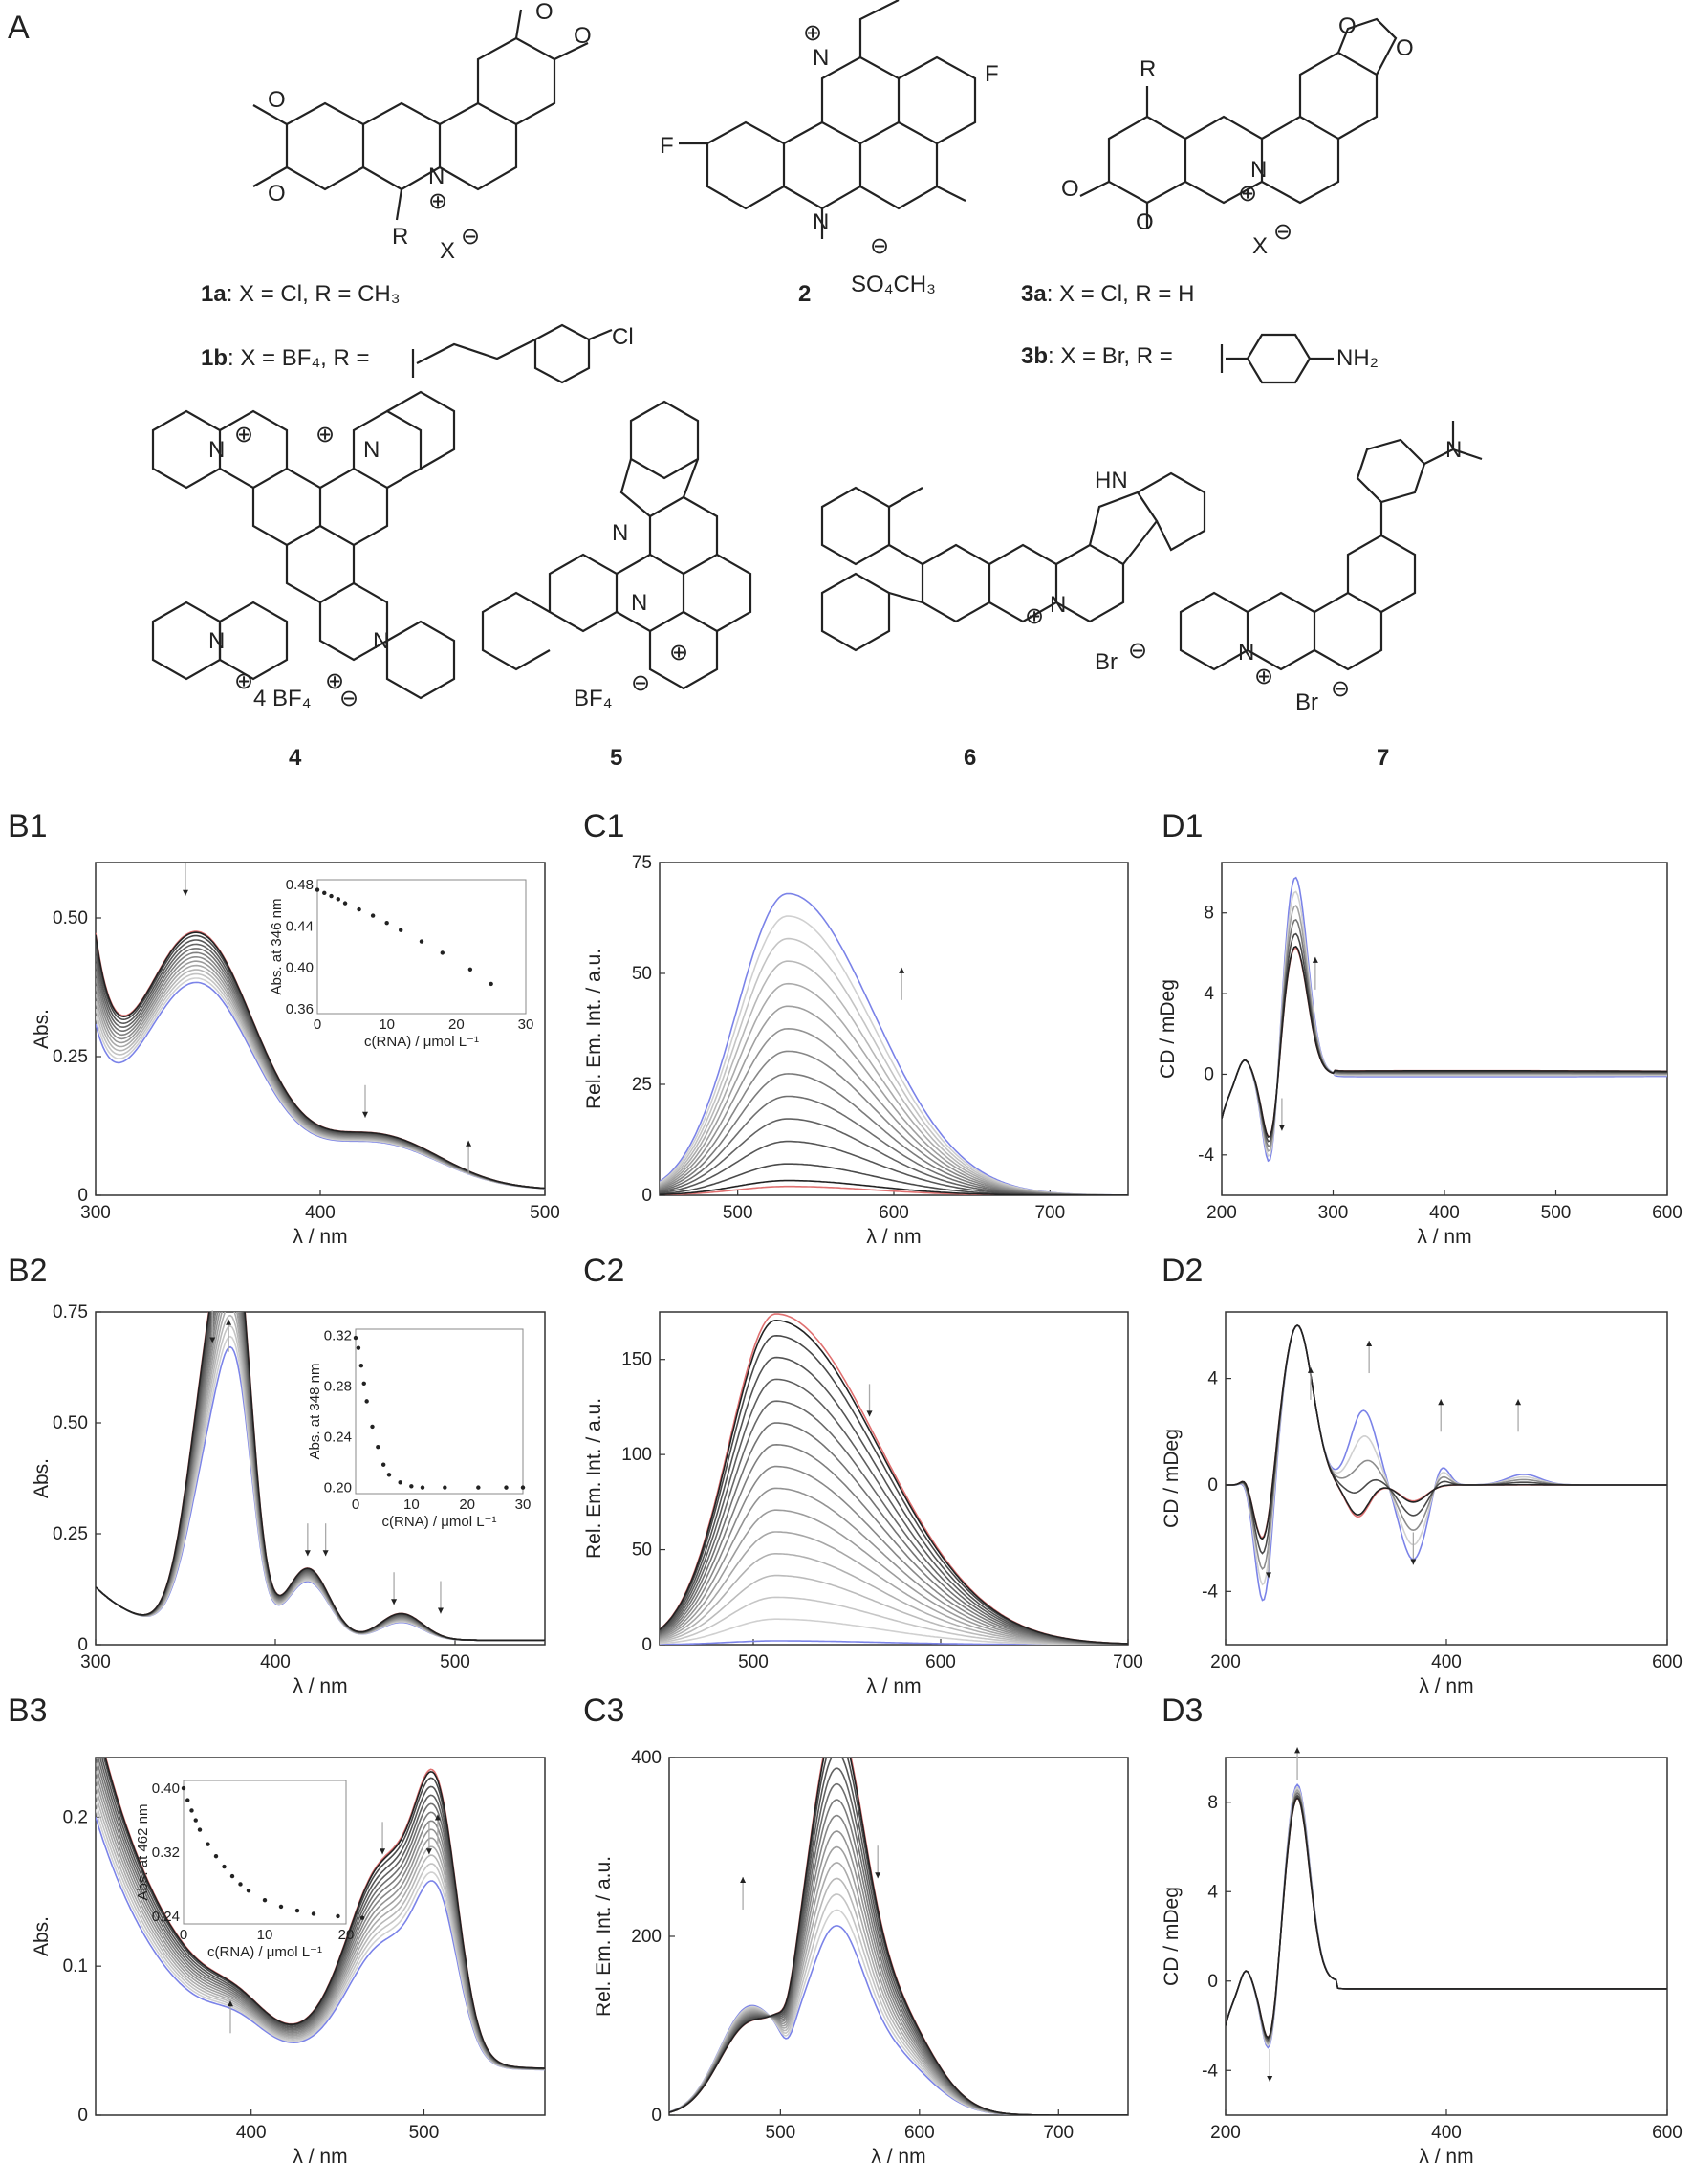  What do you see at coordinates (1331, 568) in the screenshot?
I see `structure-7: N N ⊕ Br ⊖` at bounding box center [1331, 568].